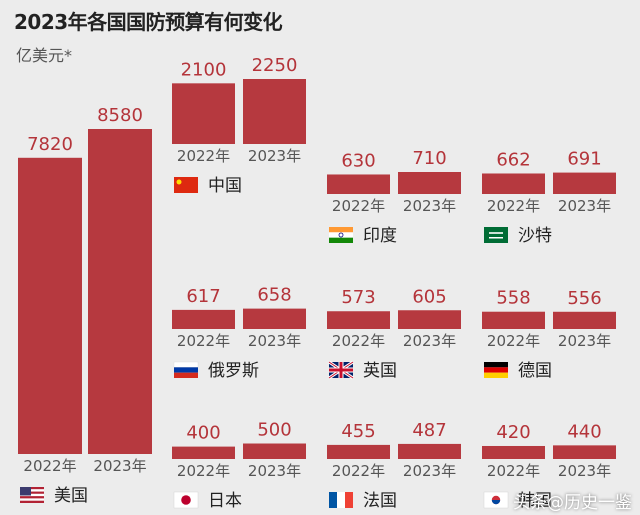 Image resolution: width=640 pixels, height=515 pixels. What do you see at coordinates (429, 296) in the screenshot?
I see `value-label: 605` at bounding box center [429, 296].